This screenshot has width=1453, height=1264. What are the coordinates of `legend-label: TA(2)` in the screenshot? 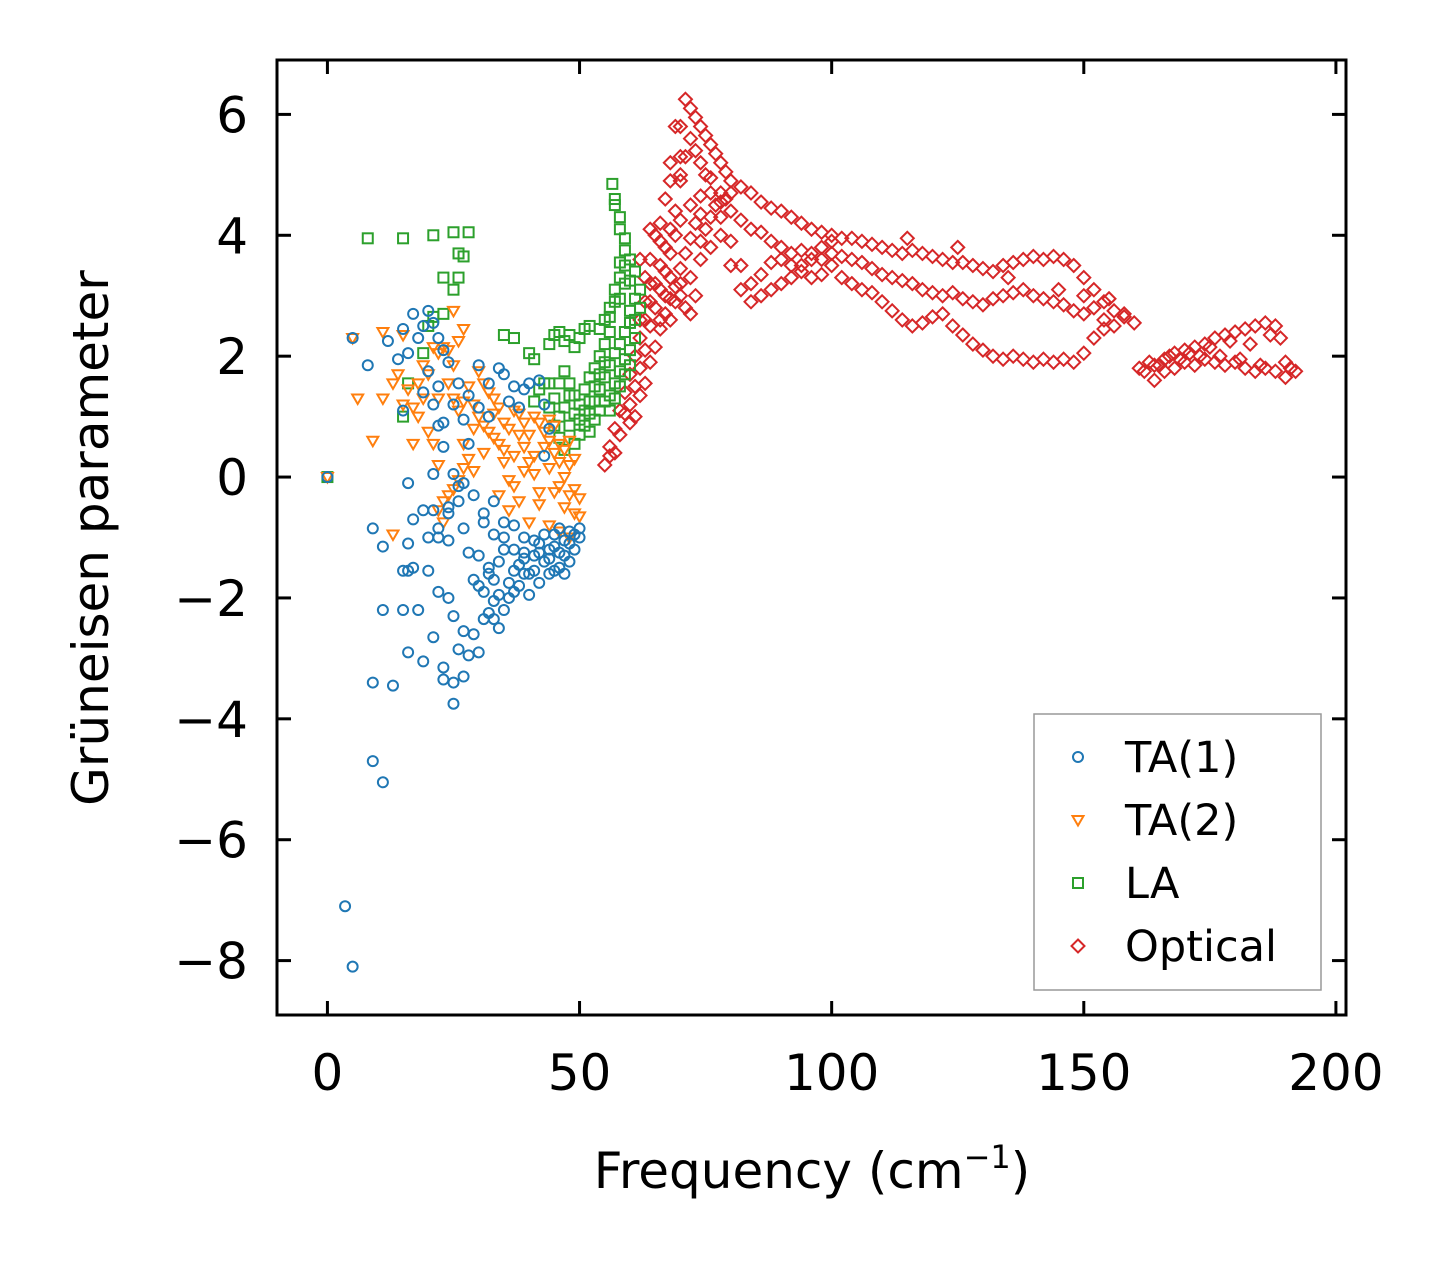 It's located at (1181, 821).